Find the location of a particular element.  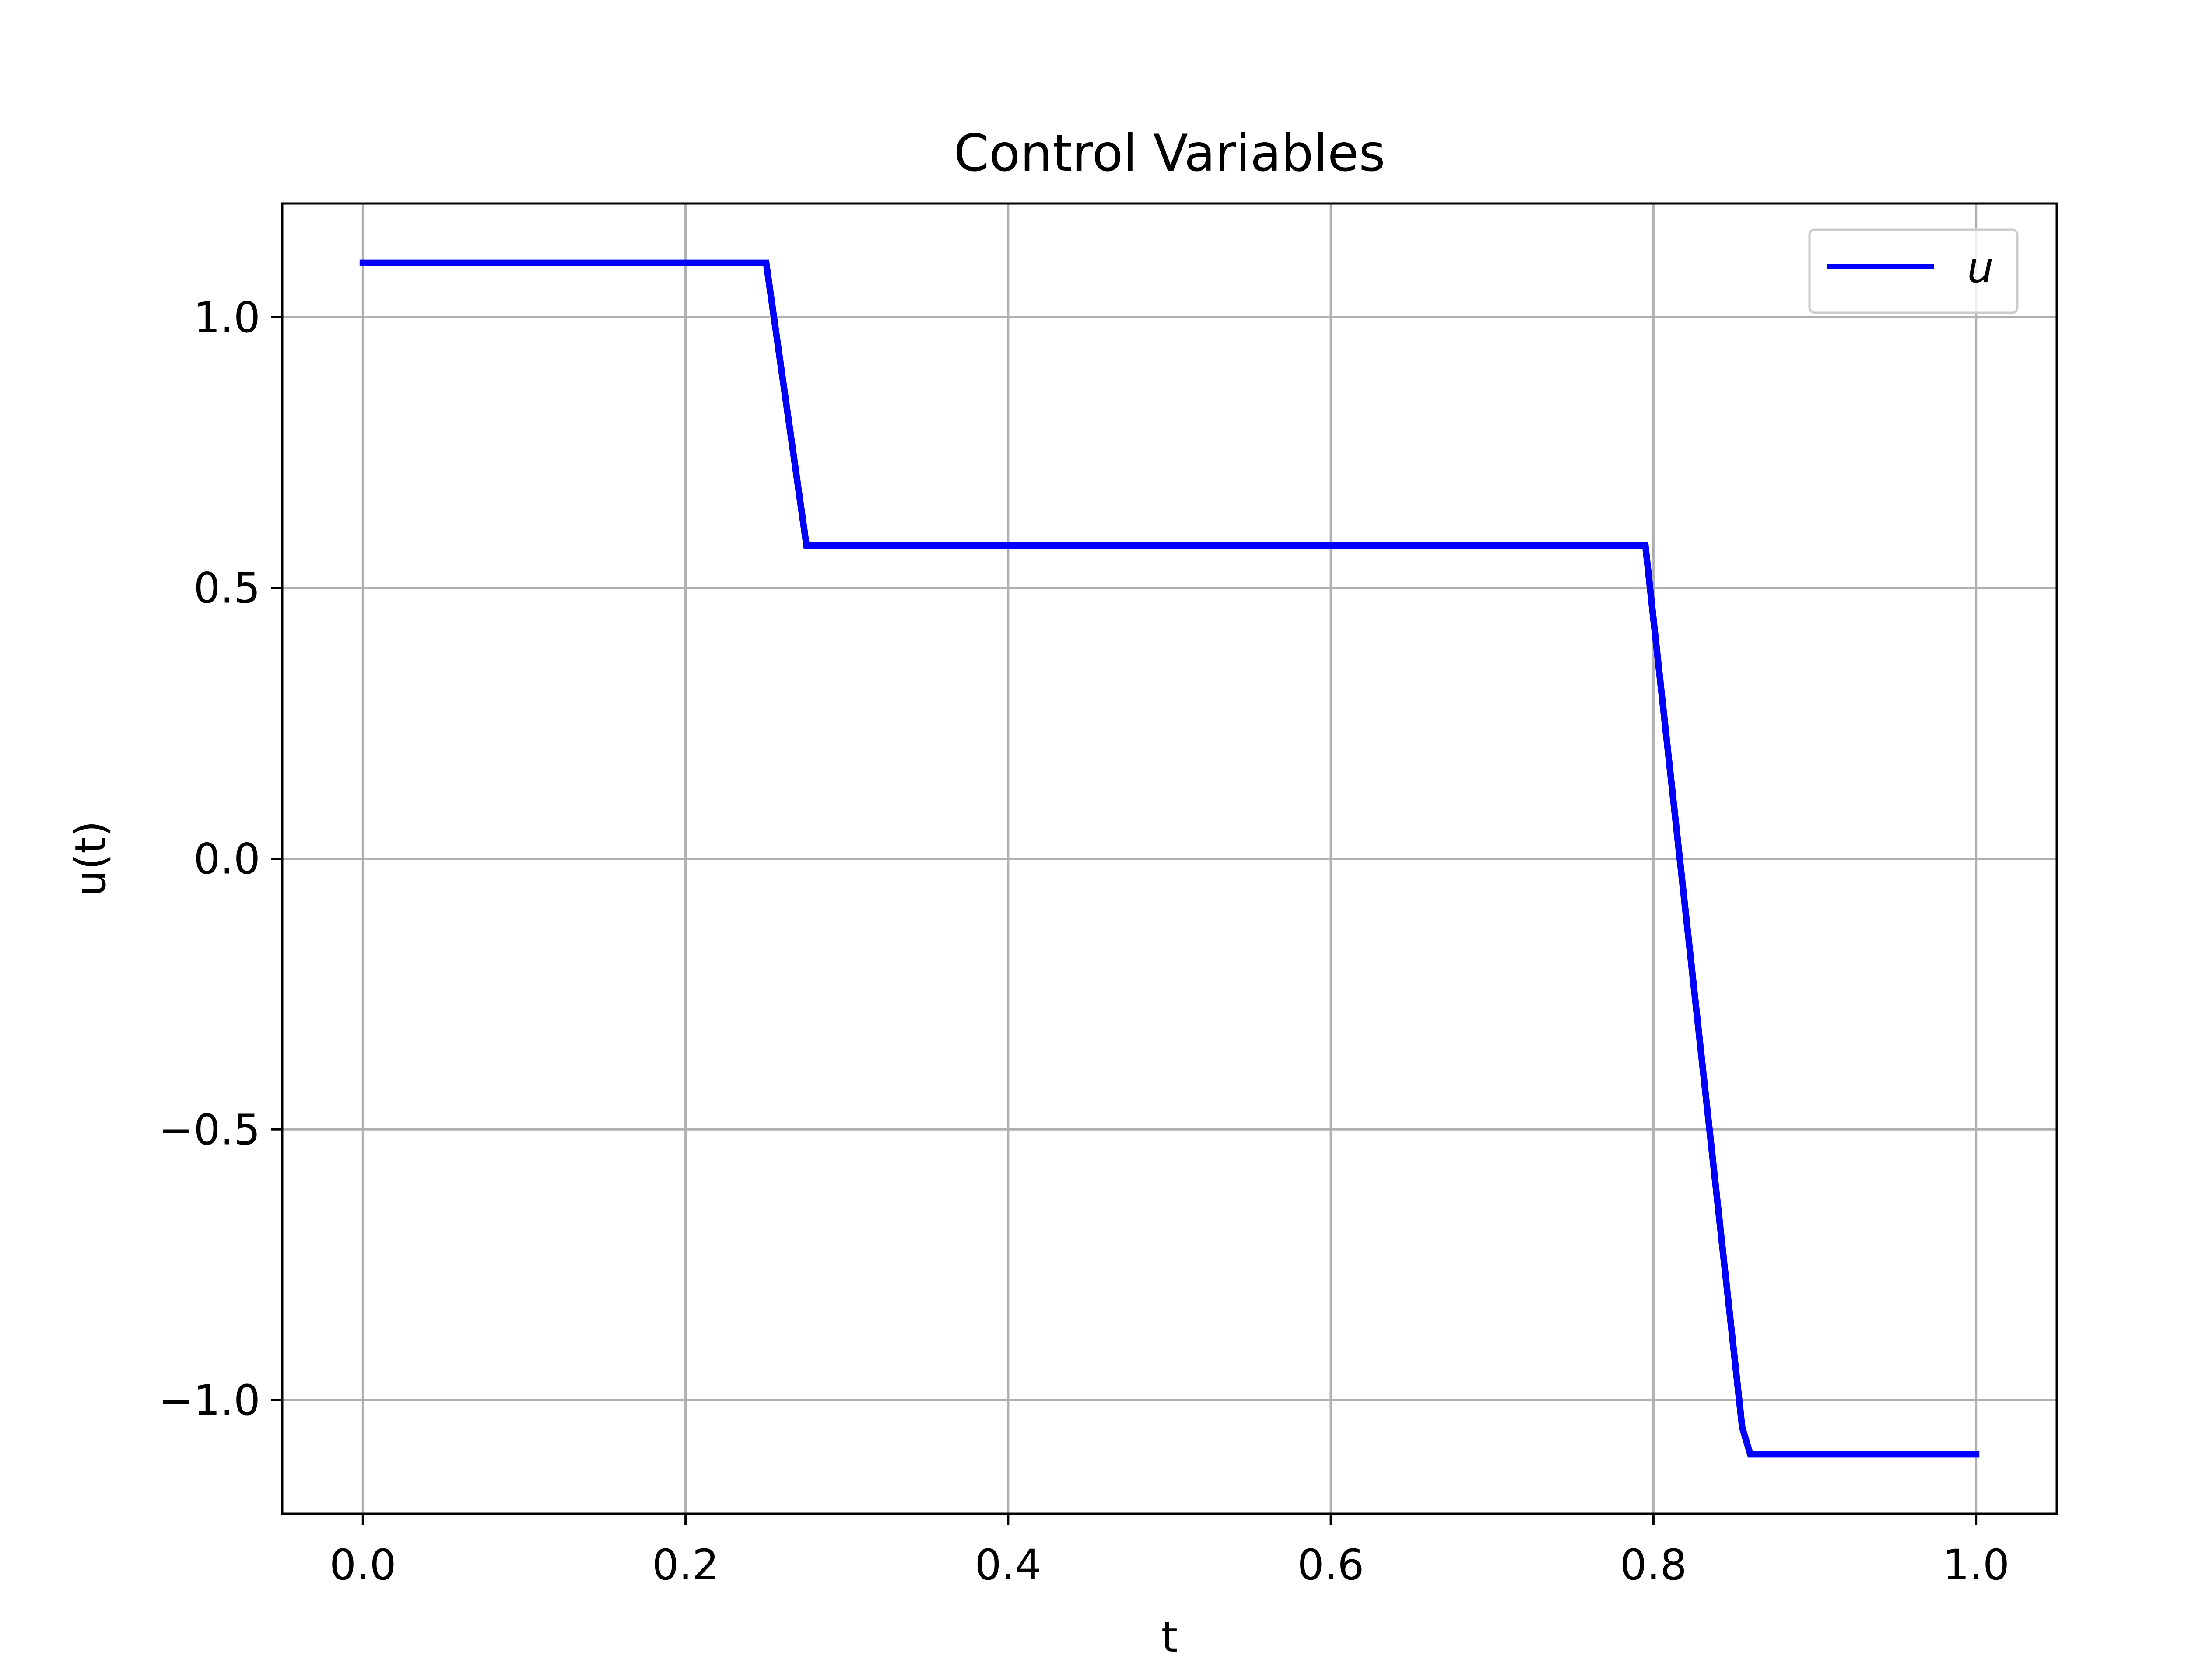

x-tick-label: 1.0 is located at coordinates (1976, 1564).